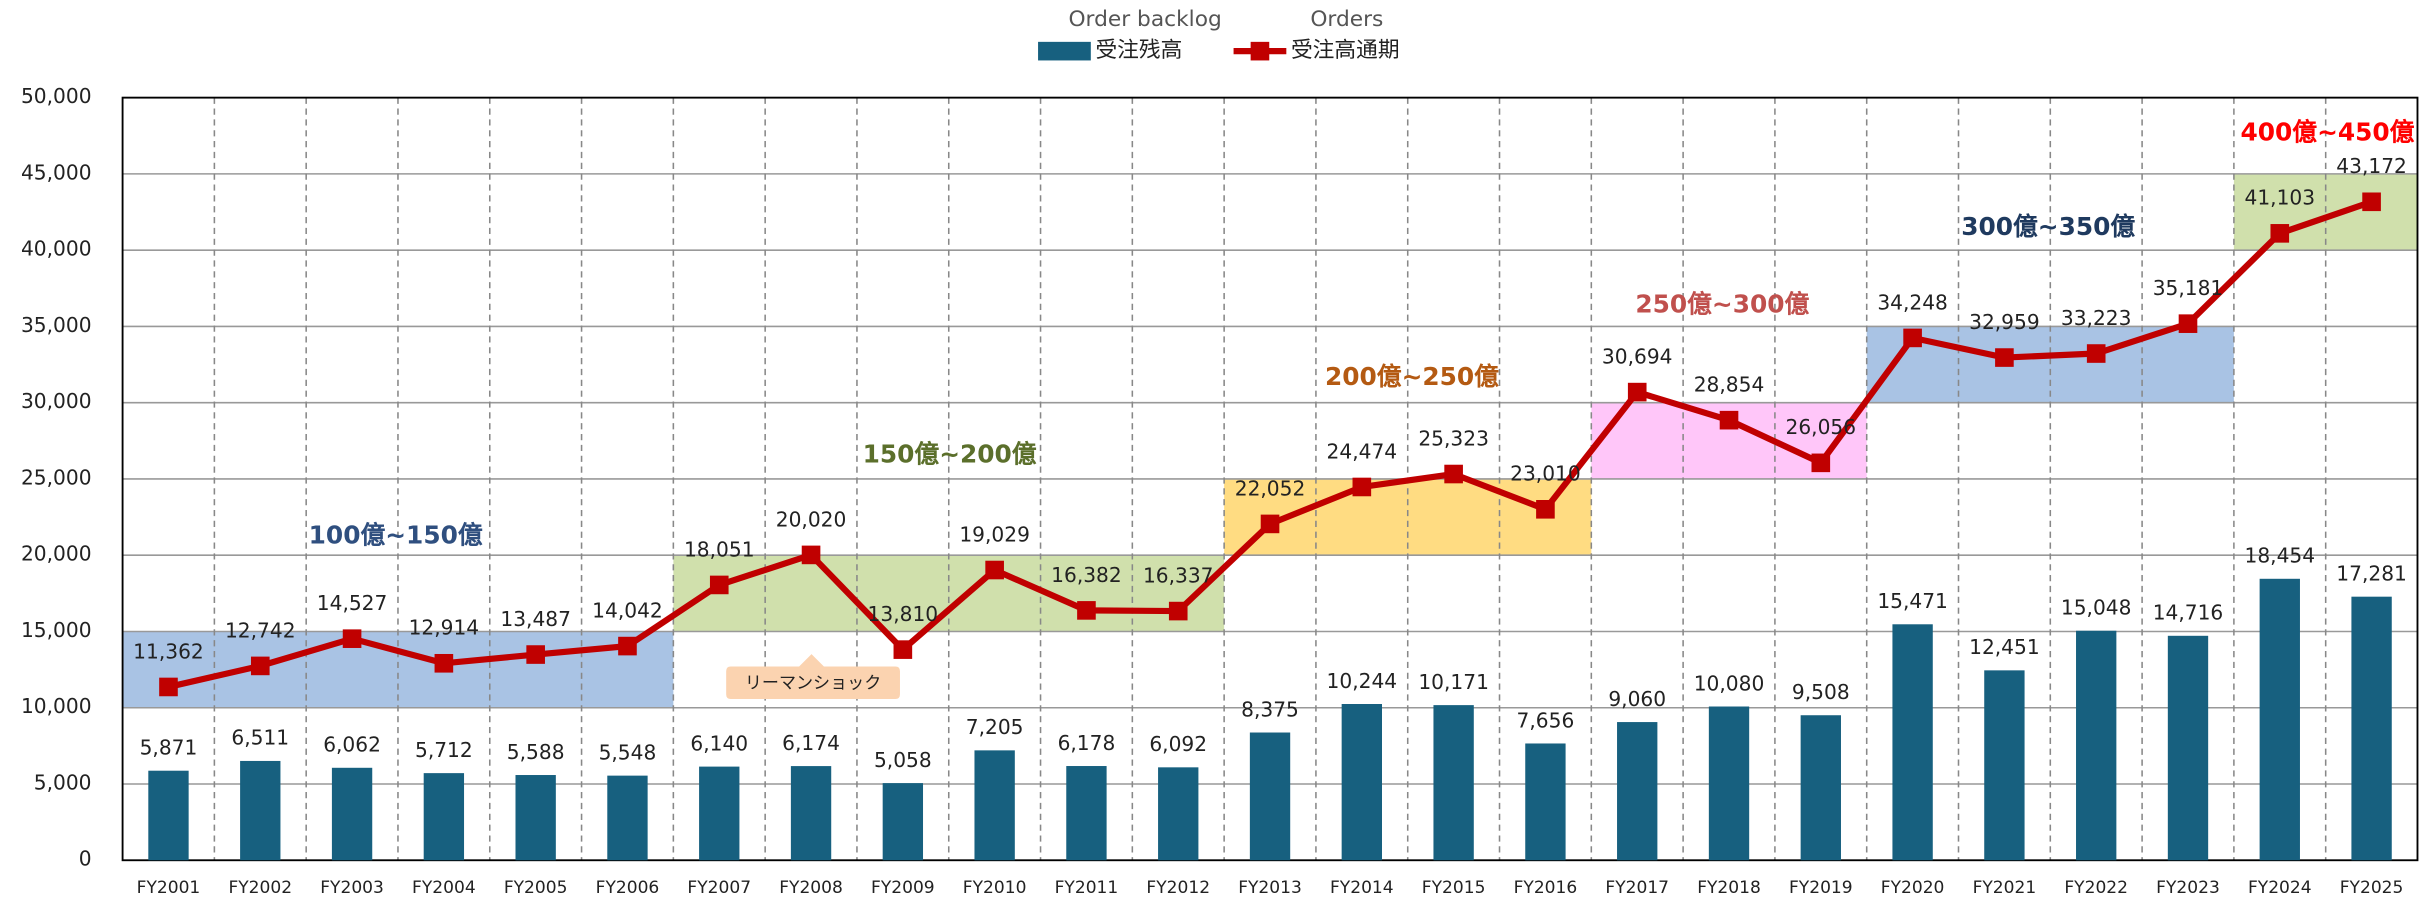  I want to click on line-value-label: 34,248, so click(1912, 302).